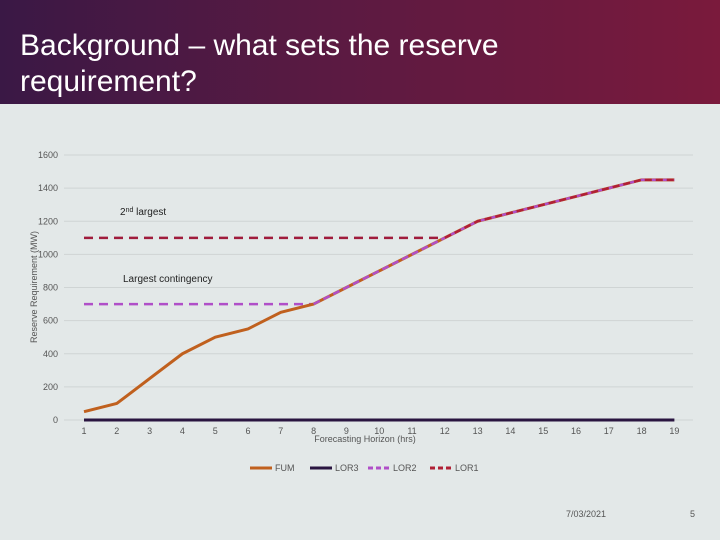 This screenshot has height=540, width=720. I want to click on y-tick-label-400: 400, so click(50, 354).